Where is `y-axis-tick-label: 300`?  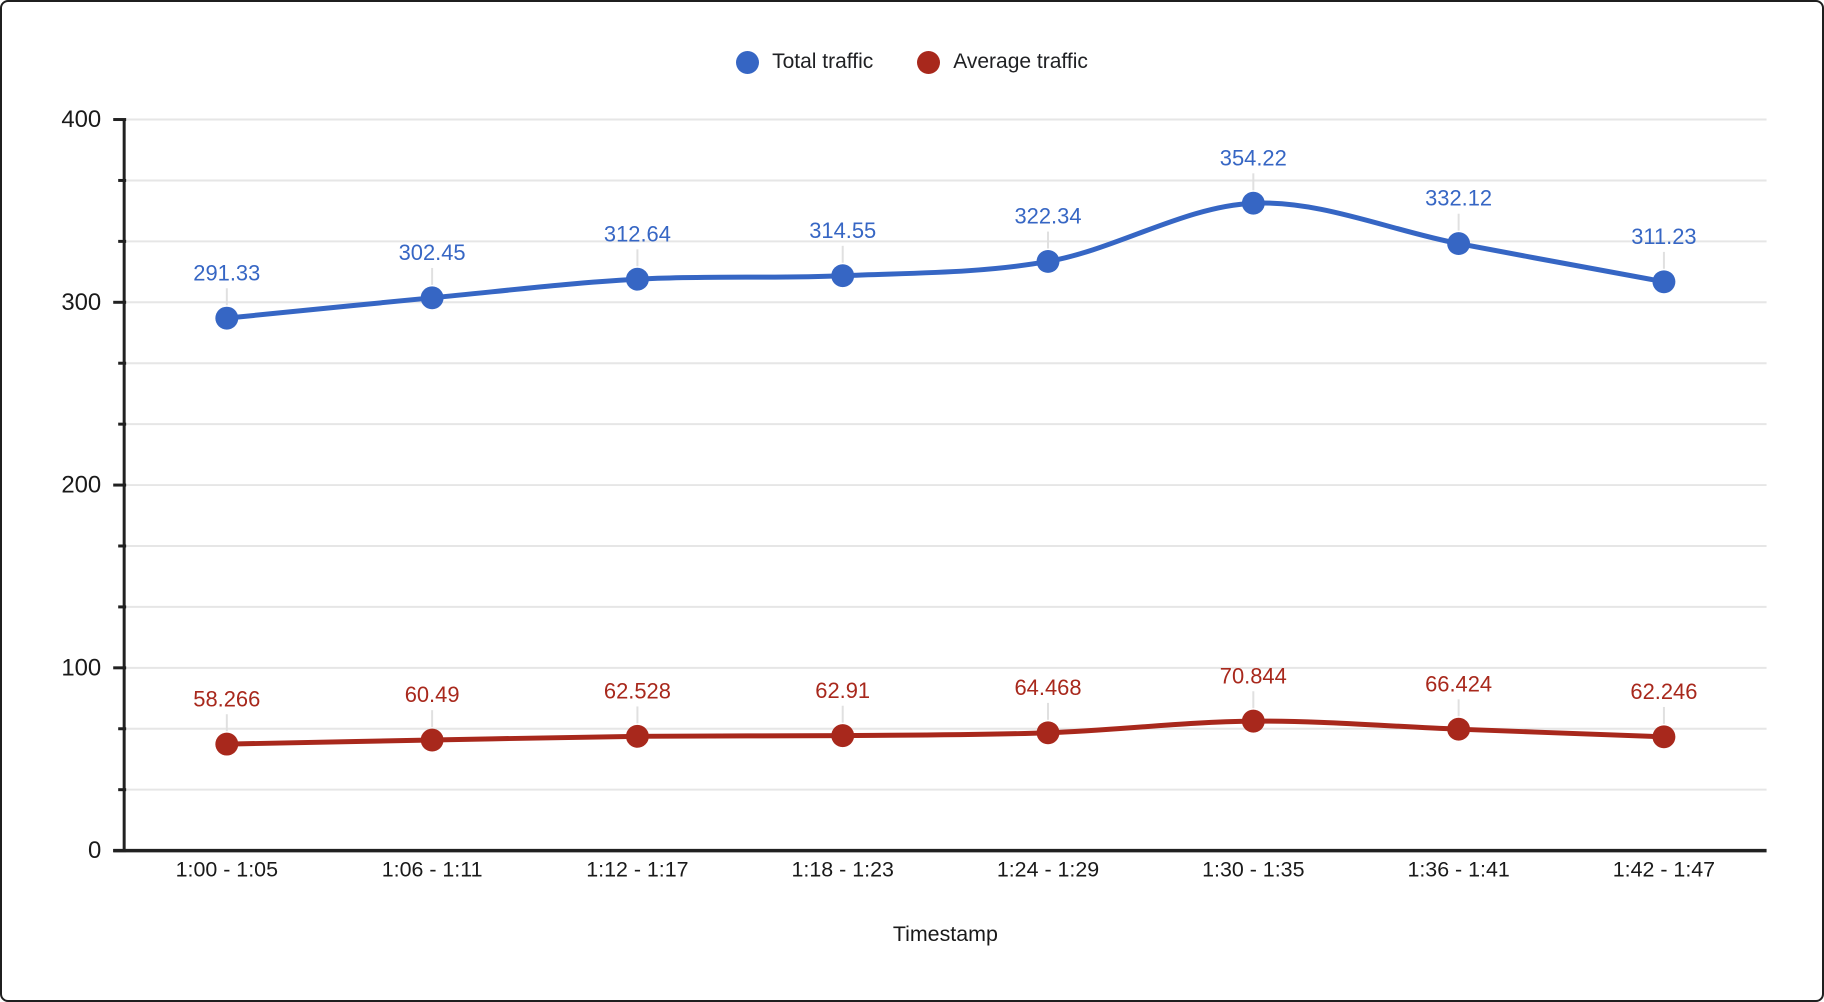
y-axis-tick-label: 300 is located at coordinates (81, 302).